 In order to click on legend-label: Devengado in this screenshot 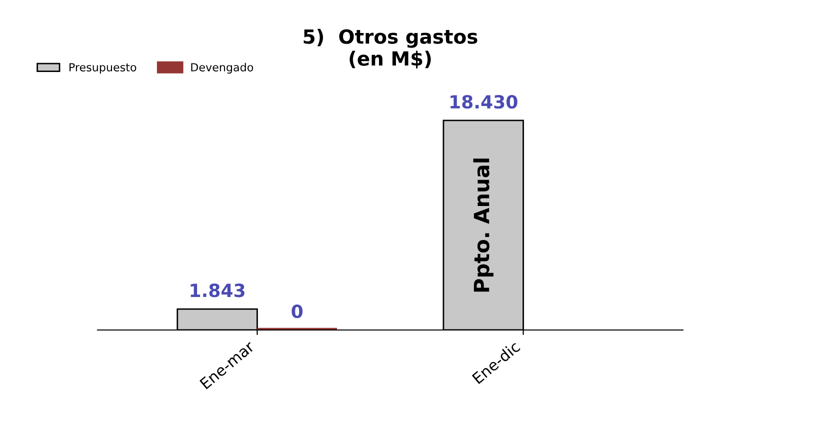, I will do `click(222, 68)`.